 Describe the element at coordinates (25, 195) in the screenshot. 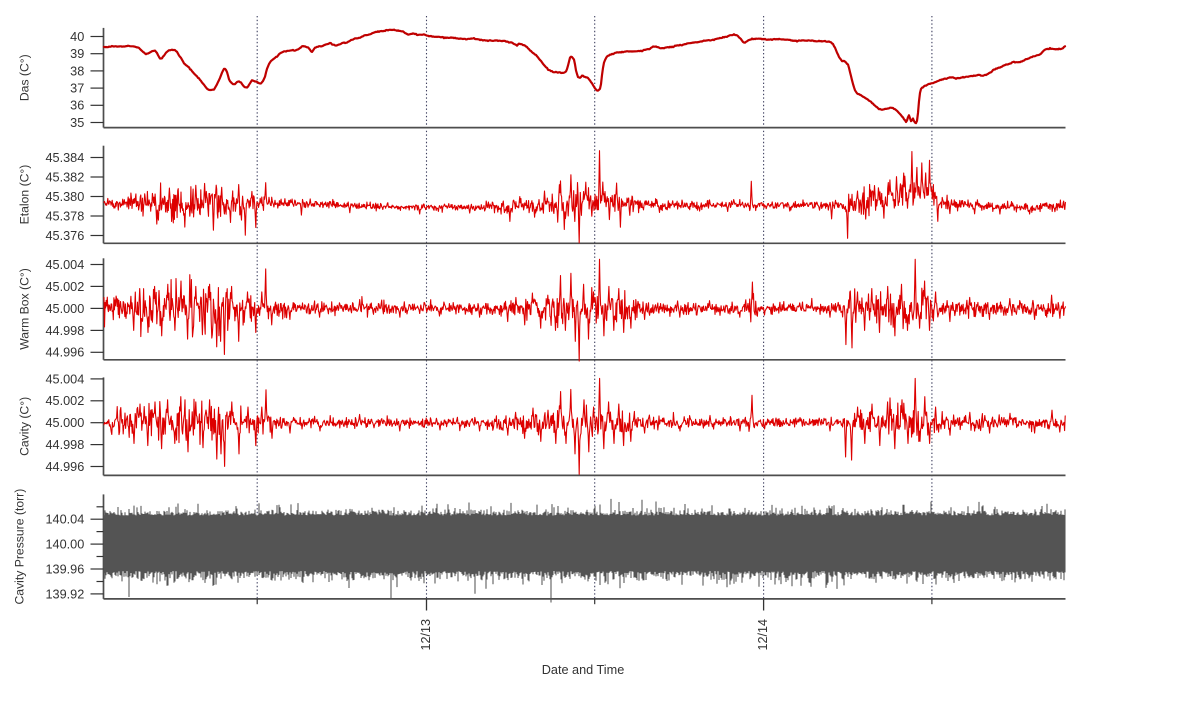

I see `svg-text: Etalon (C°)` at that location.